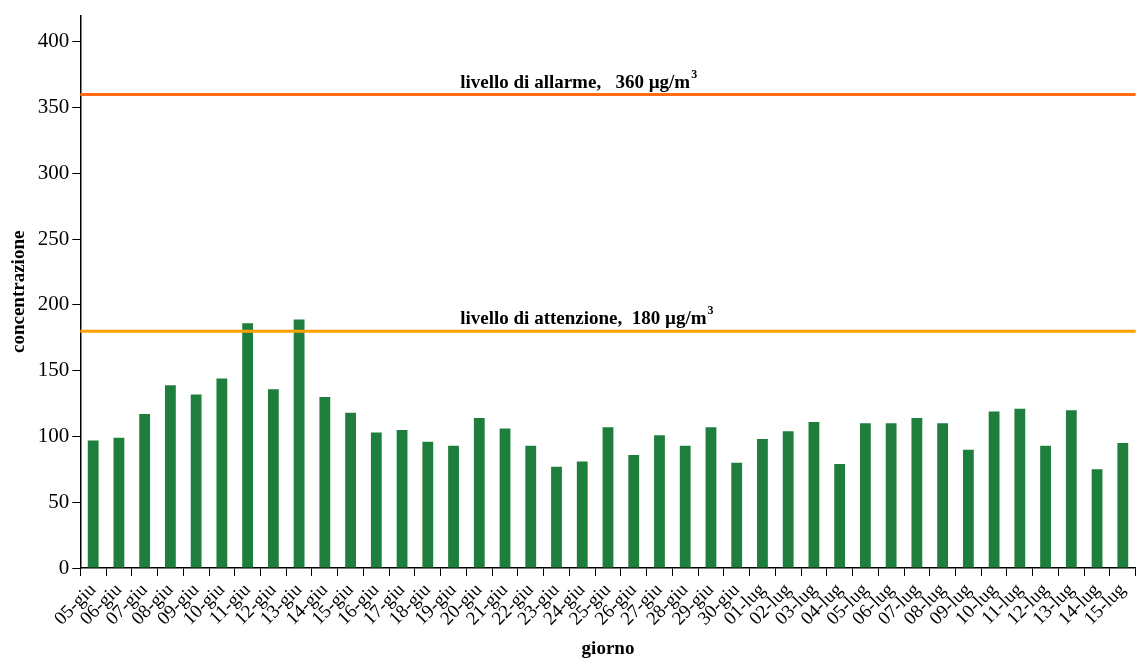  What do you see at coordinates (53, 171) in the screenshot?
I see `y-tick-label: 300` at bounding box center [53, 171].